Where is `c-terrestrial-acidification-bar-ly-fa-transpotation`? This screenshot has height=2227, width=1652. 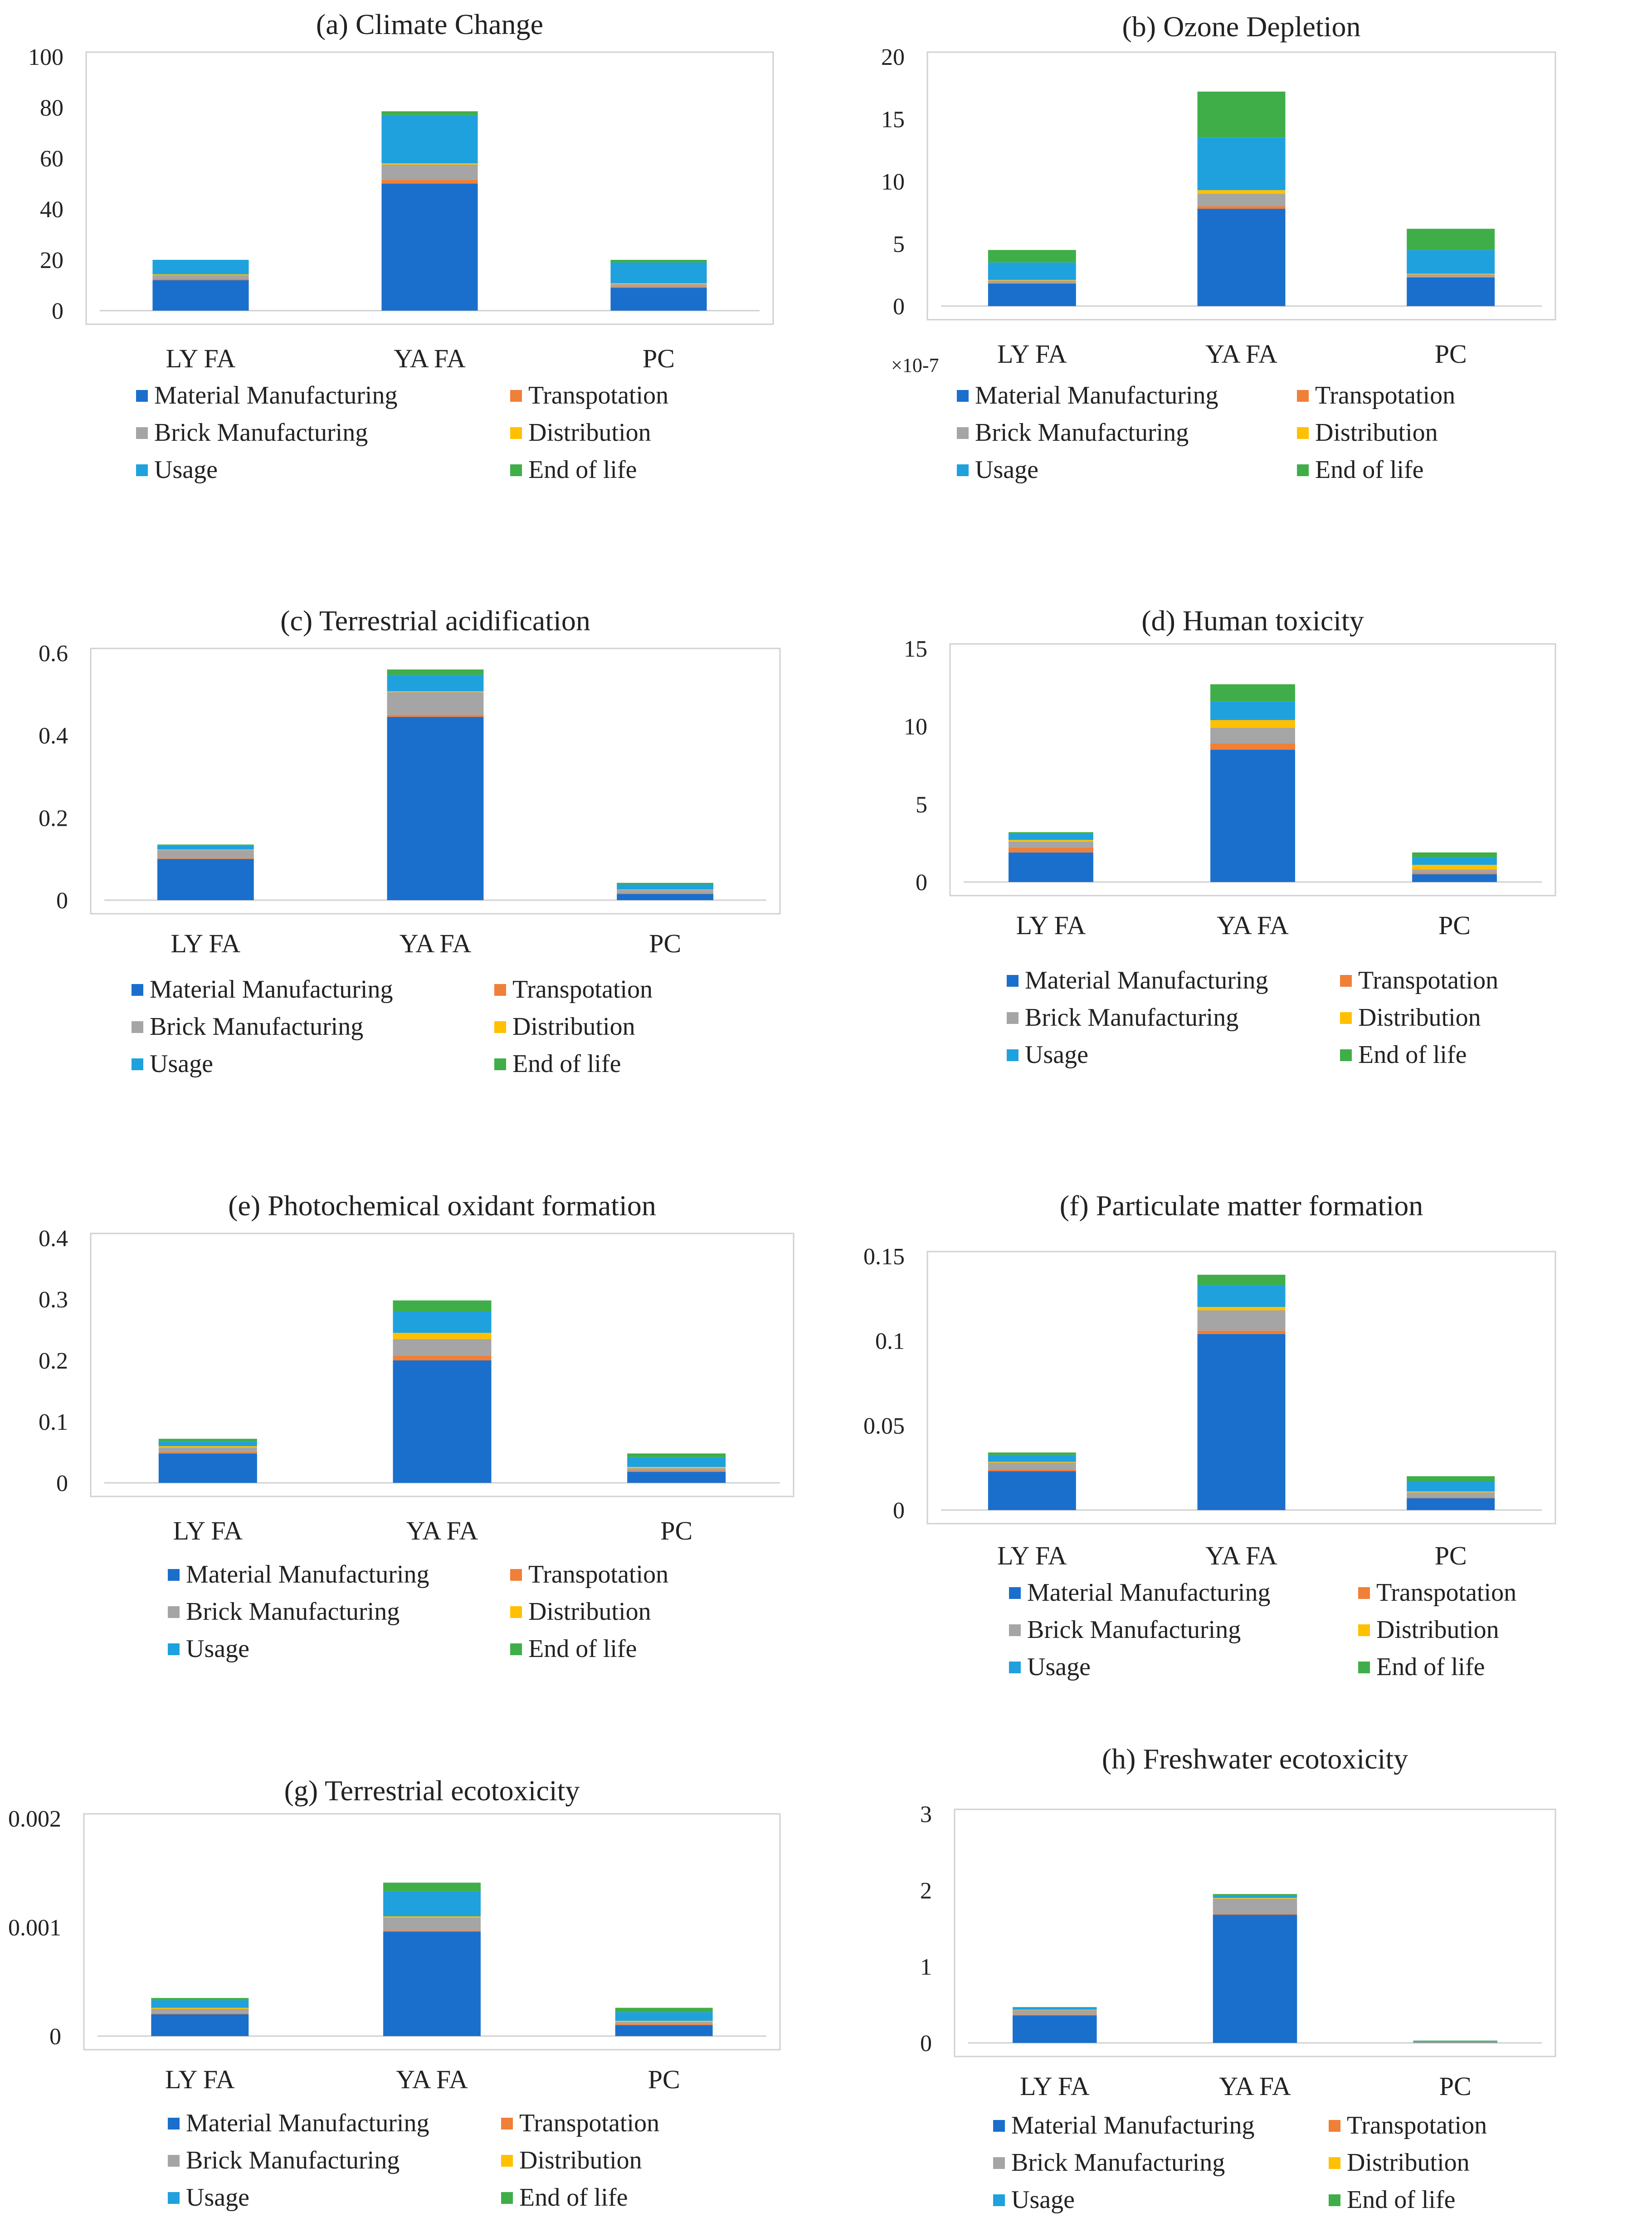 c-terrestrial-acidification-bar-ly-fa-transpotation is located at coordinates (205, 858).